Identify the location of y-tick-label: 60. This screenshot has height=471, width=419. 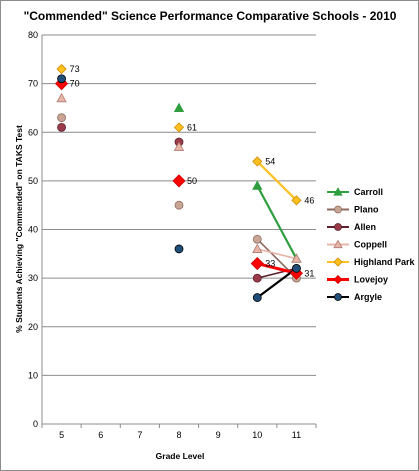
(33, 132).